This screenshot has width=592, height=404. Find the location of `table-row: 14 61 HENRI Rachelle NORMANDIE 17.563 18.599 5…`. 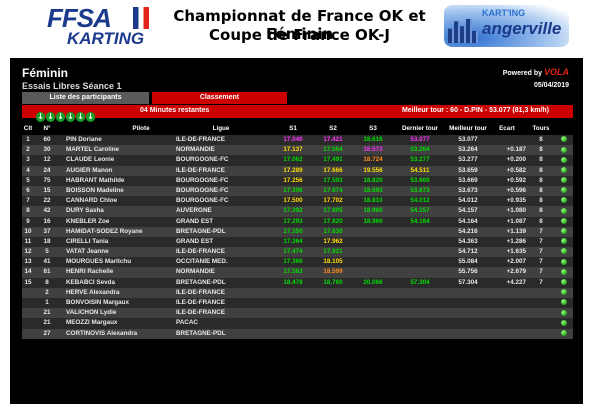

table-row: 14 61 HENRI Rachelle NORMANDIE 17.563 18.599 5… is located at coordinates (297, 272).